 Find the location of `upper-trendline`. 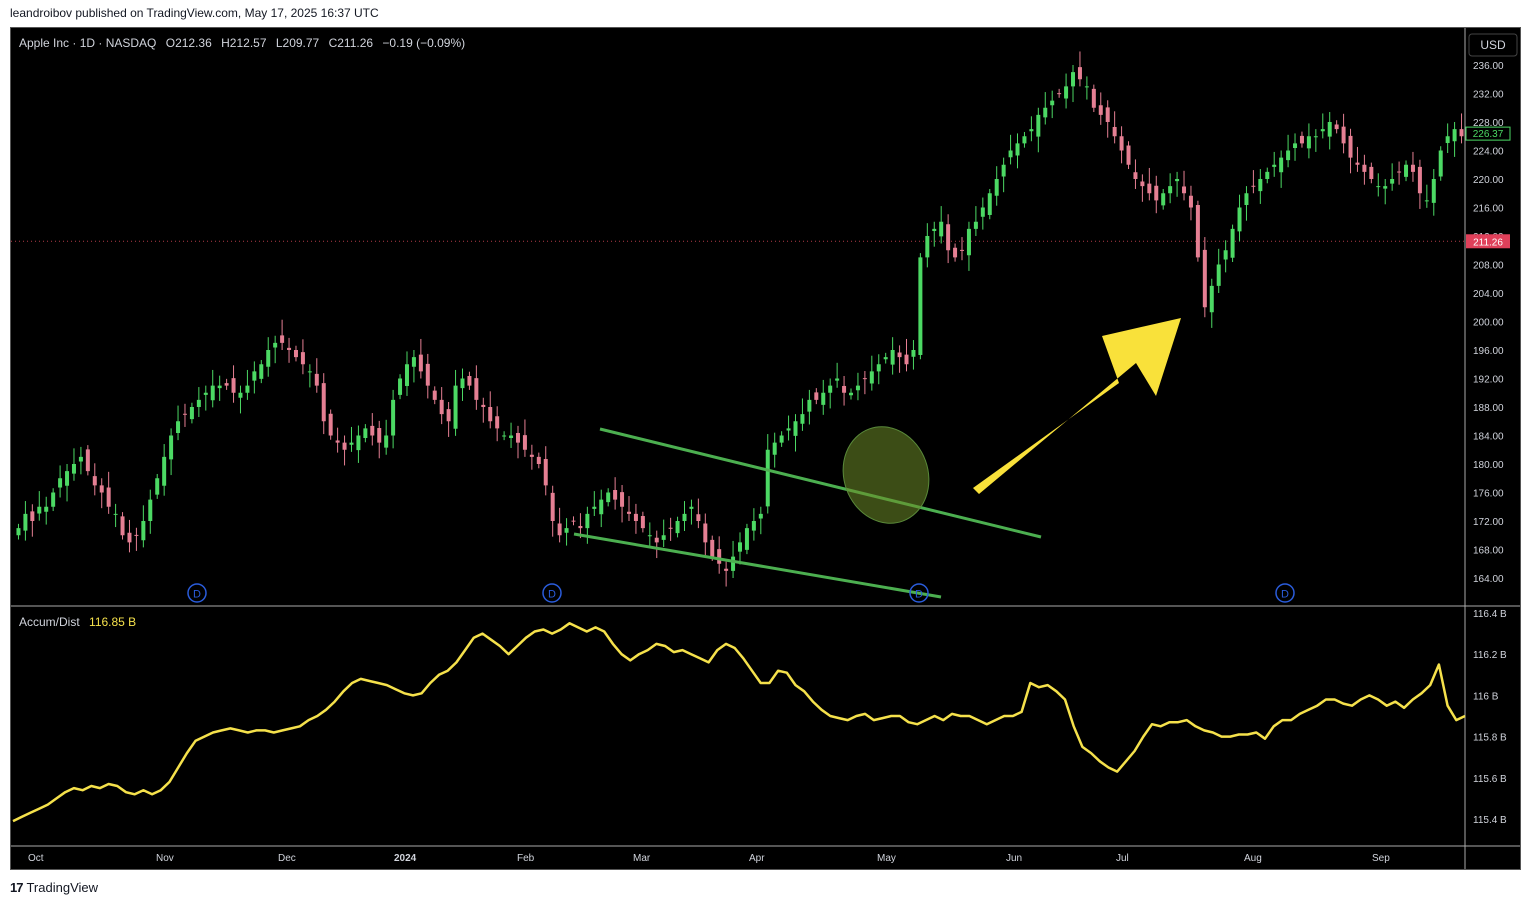

upper-trendline is located at coordinates (820, 483).